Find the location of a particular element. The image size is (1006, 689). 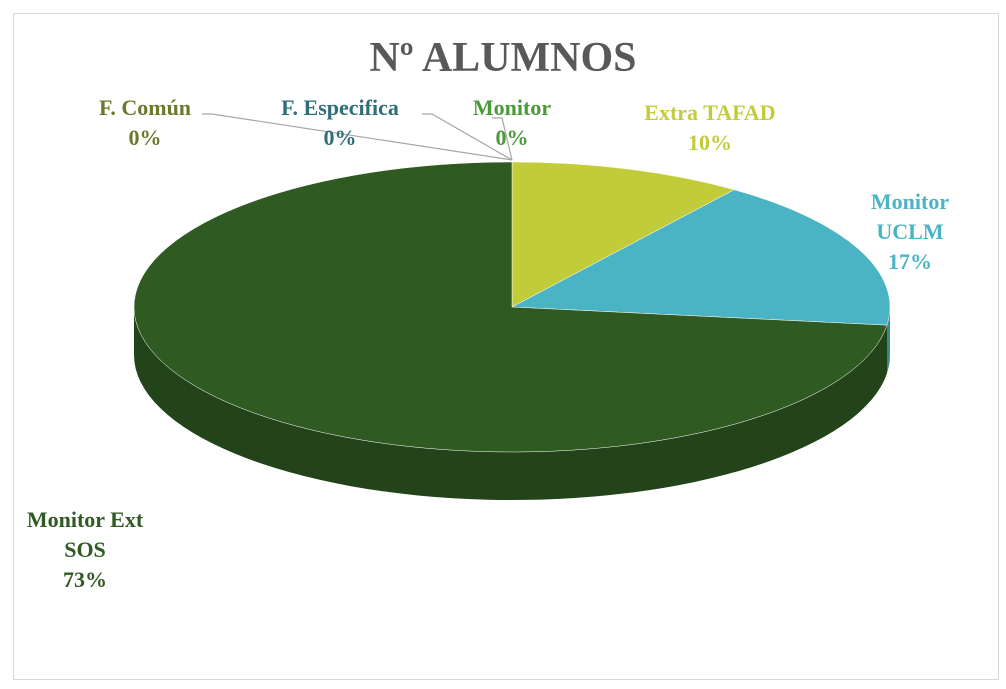

data-label: F. Especifica 0% is located at coordinates (340, 123).